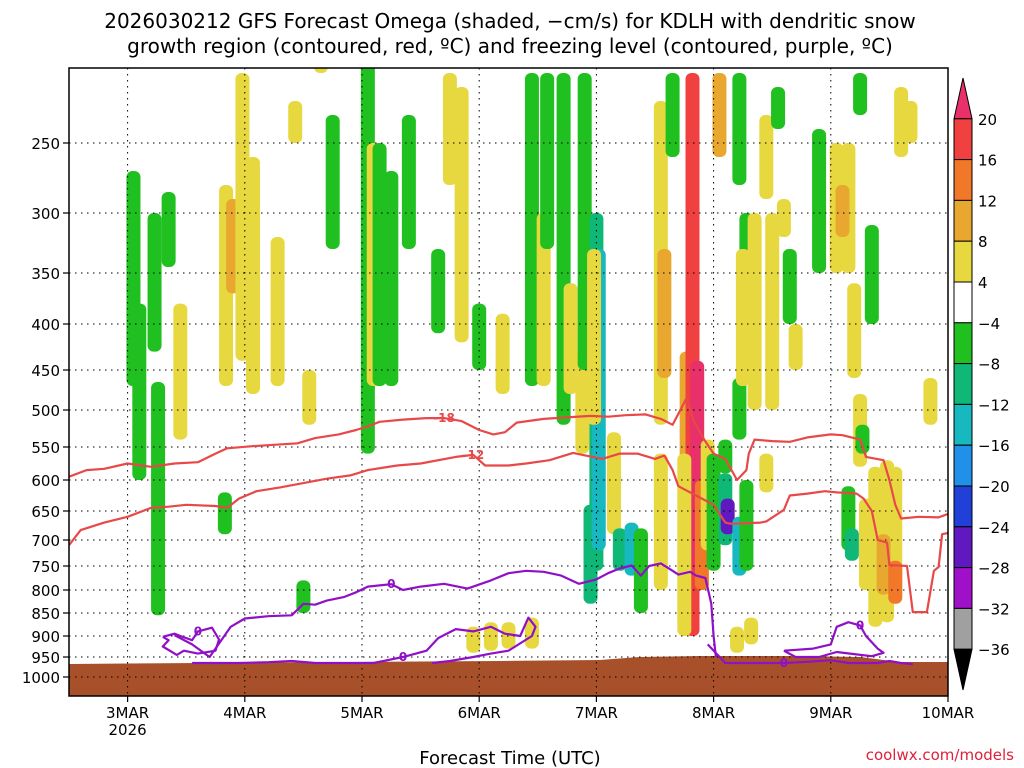 The height and width of the screenshot is (768, 1024). What do you see at coordinates (45, 214) in the screenshot?
I see `y-tick-label: 300` at bounding box center [45, 214].